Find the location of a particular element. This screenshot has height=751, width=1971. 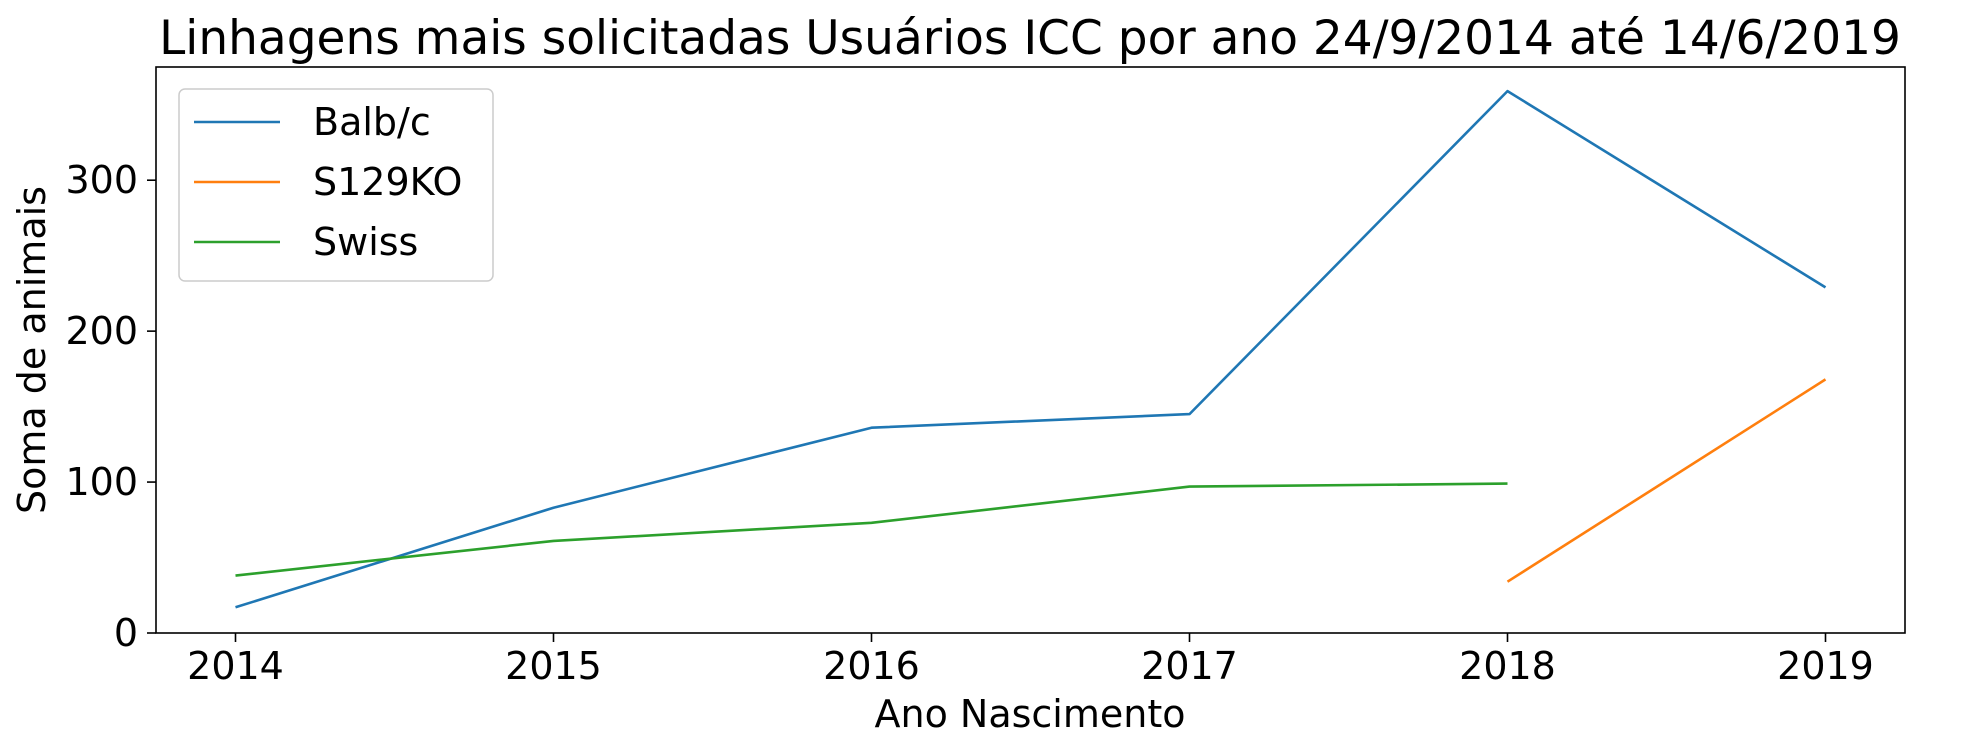

x-tick-label: 2019 is located at coordinates (1825, 666).